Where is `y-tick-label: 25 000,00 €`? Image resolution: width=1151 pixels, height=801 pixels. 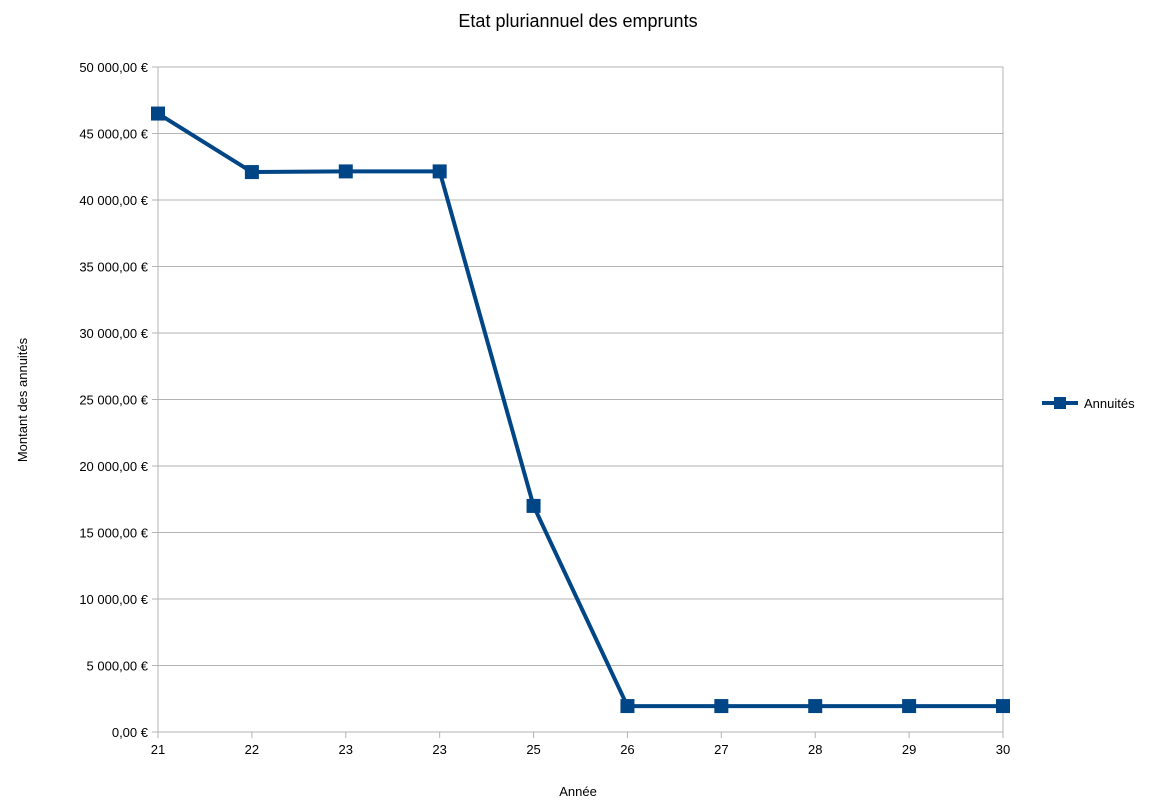 y-tick-label: 25 000,00 € is located at coordinates (113, 400).